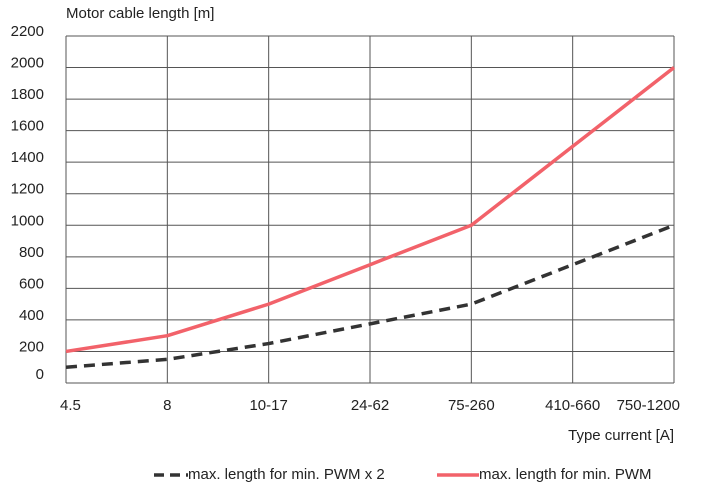 Image resolution: width=728 pixels, height=492 pixels. What do you see at coordinates (27, 94) in the screenshot?
I see `y-tick-label: 1800` at bounding box center [27, 94].